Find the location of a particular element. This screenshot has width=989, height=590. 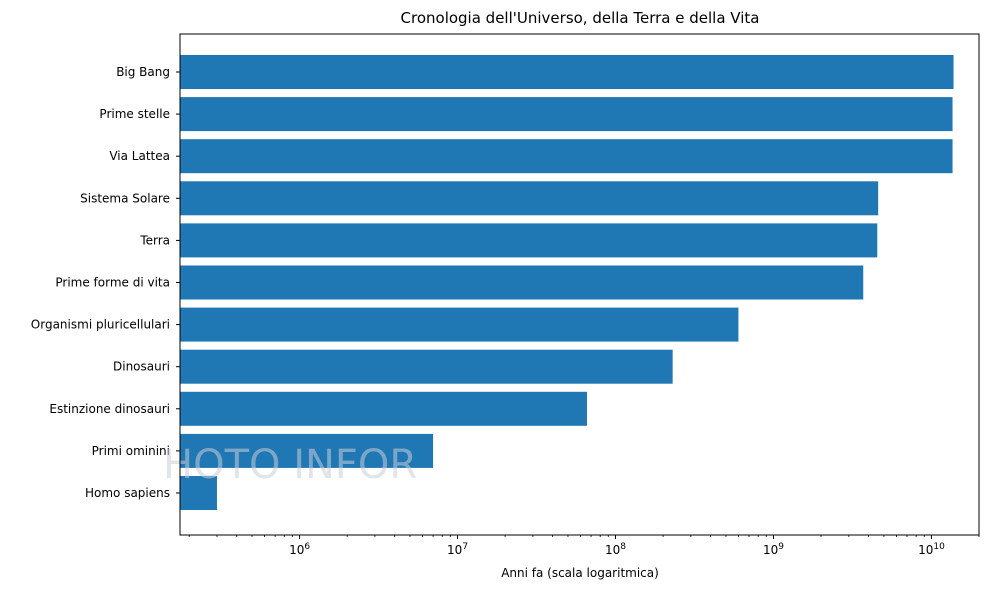

x-tick-label: 108 is located at coordinates (615, 549).